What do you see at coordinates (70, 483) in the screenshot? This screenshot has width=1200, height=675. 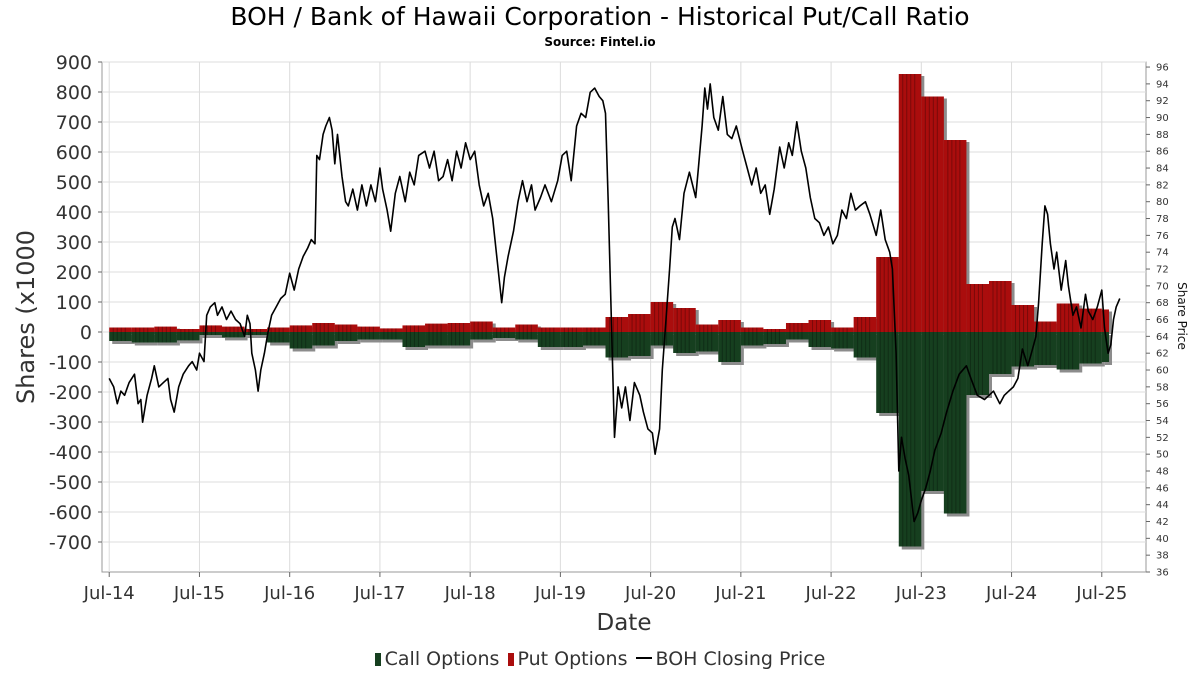 I see `y-tick-label: -500` at bounding box center [70, 483].